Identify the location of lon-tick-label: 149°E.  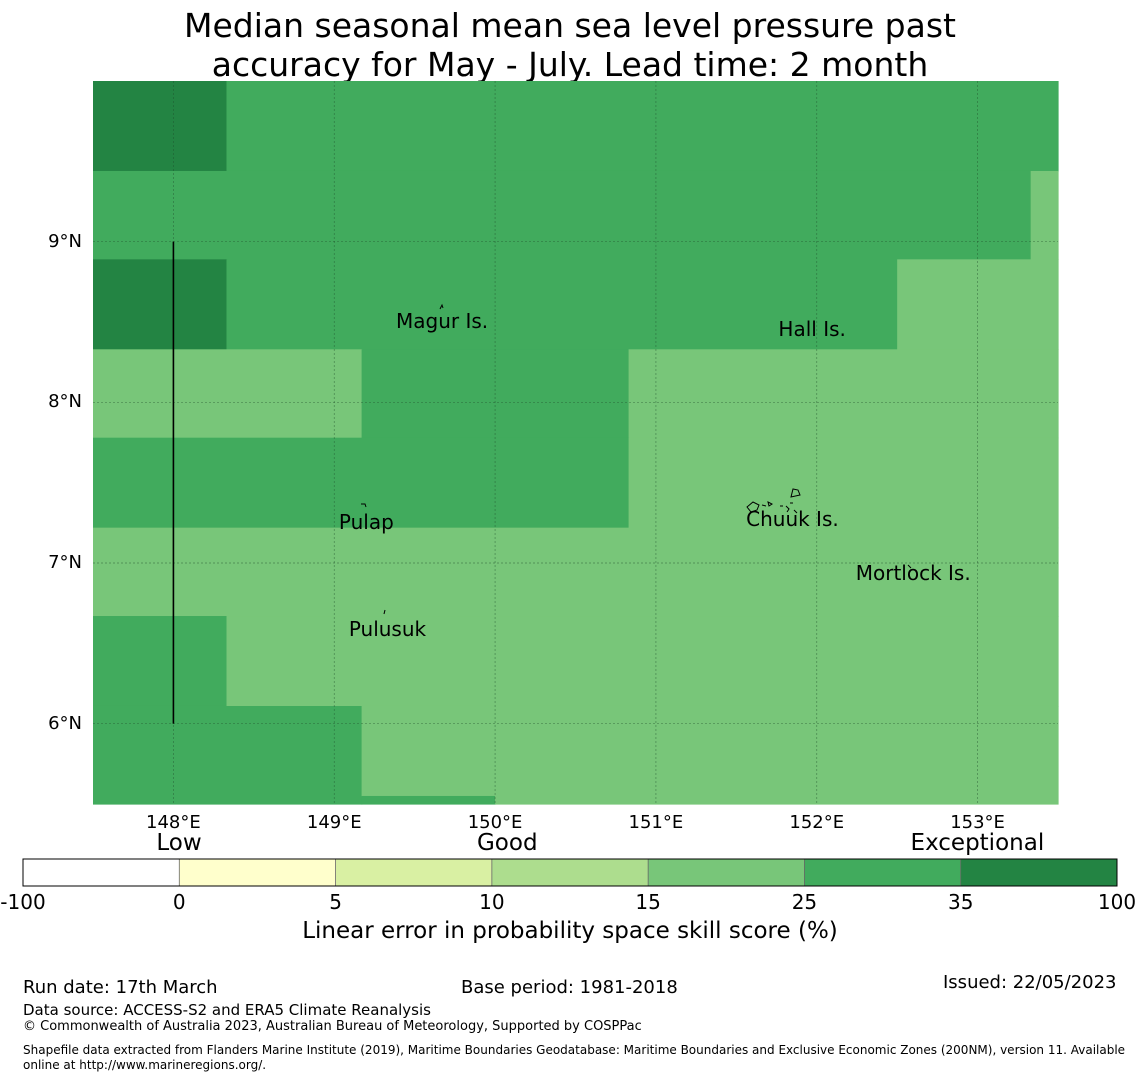
(334, 822).